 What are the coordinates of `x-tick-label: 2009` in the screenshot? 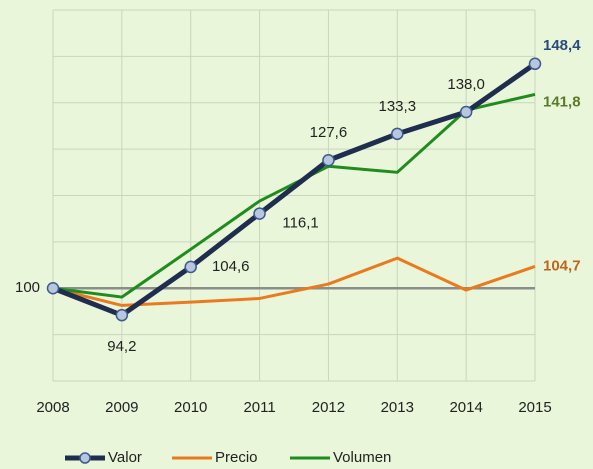 It's located at (121, 407).